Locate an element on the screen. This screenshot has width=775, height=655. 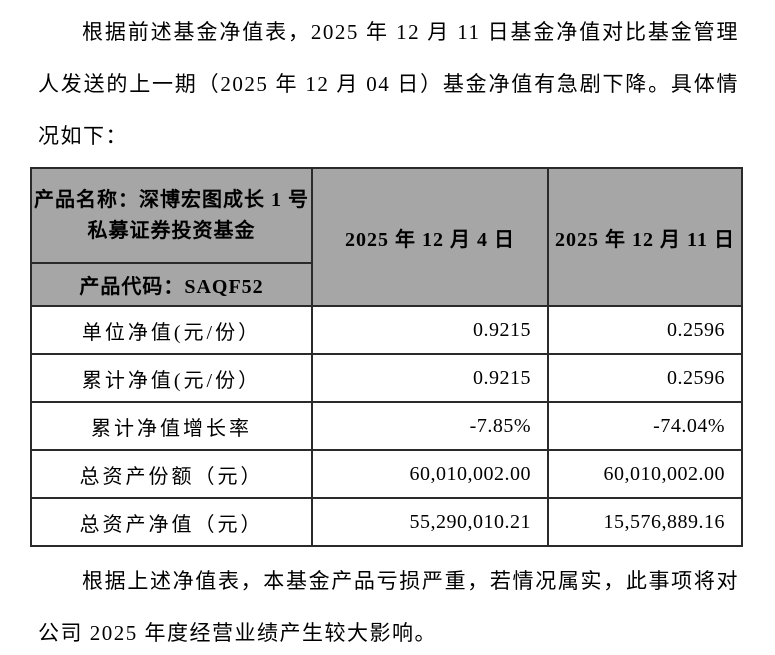
table-row-unit-nav: 单位净值(元/份） 0.9215 0.2596 is located at coordinates (386, 330).